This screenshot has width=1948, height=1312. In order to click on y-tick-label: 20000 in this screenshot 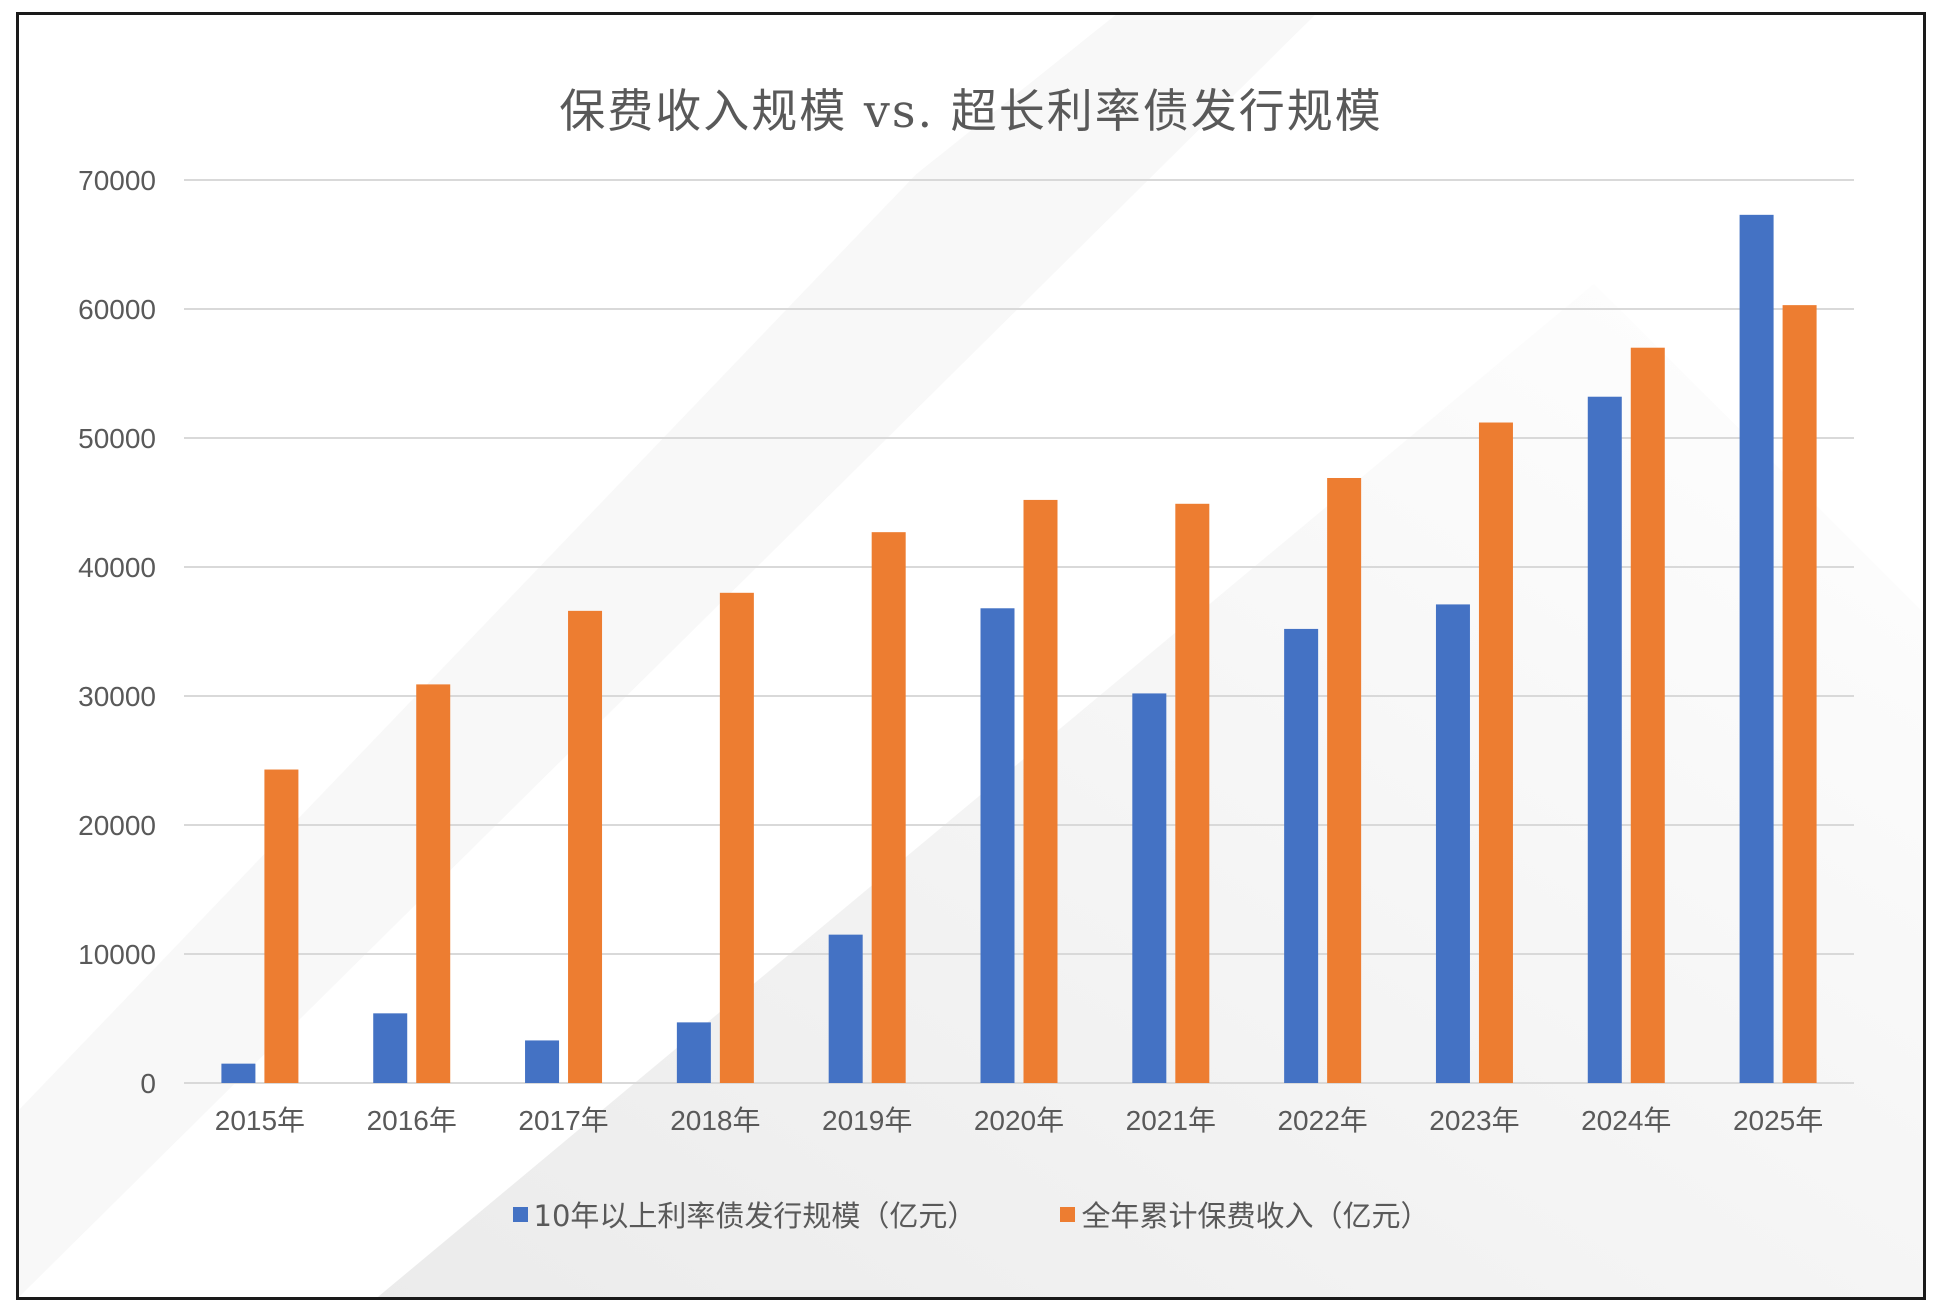, I will do `click(117, 825)`.